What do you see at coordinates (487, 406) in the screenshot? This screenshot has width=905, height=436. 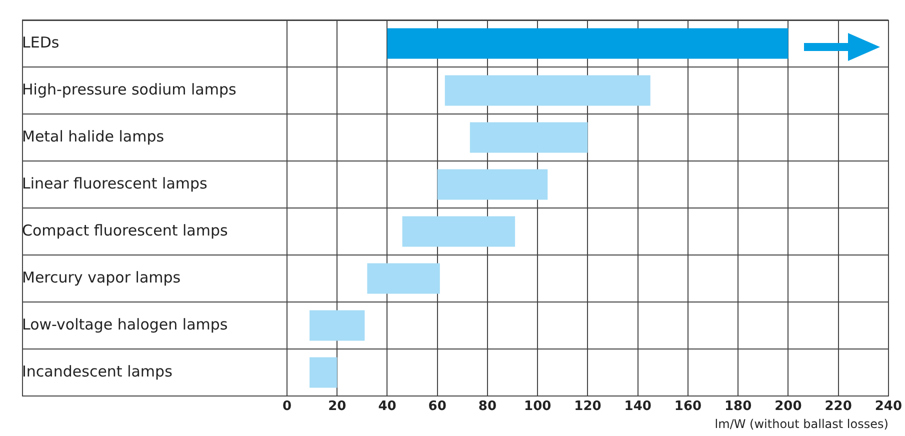 I see `x-tick-label: 80` at bounding box center [487, 406].